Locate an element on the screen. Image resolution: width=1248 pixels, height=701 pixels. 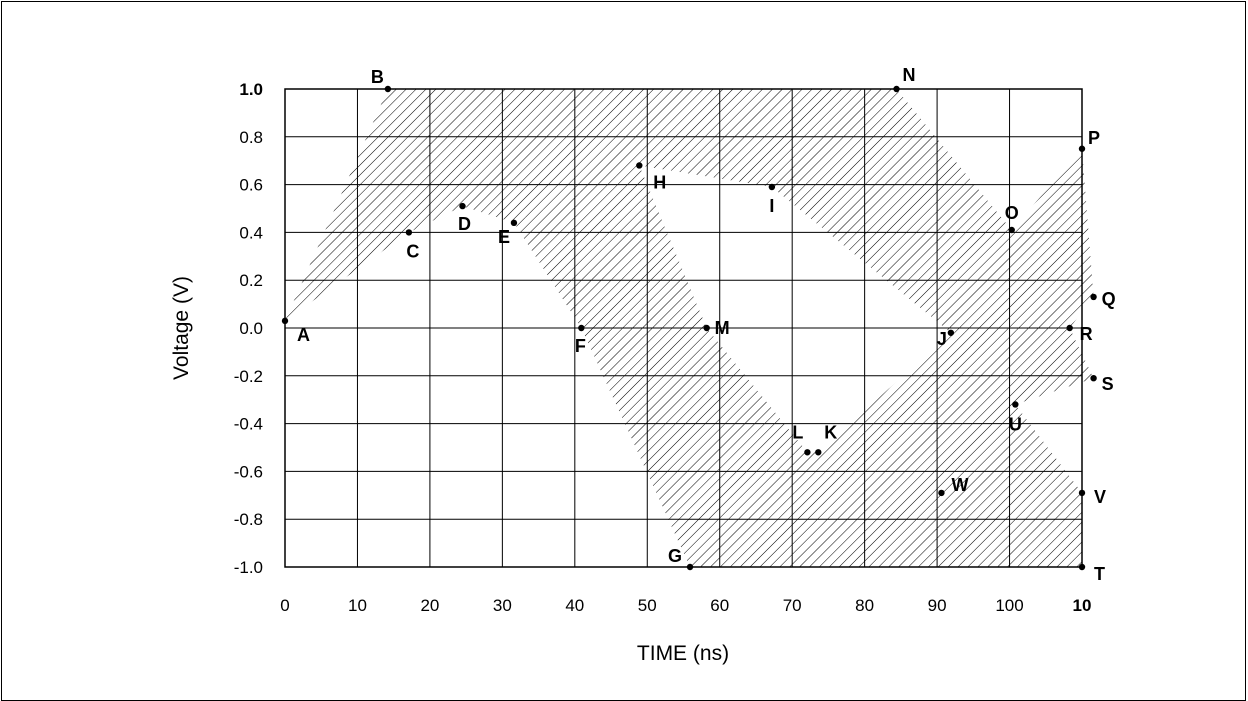
point-label-a: A is located at coordinates (303, 335).